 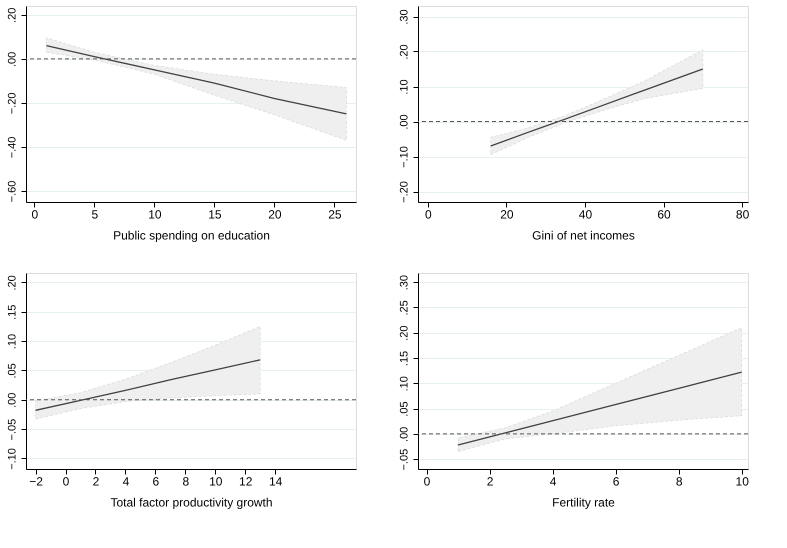 What do you see at coordinates (95, 215) in the screenshot?
I see `x-tick-label: 5` at bounding box center [95, 215].